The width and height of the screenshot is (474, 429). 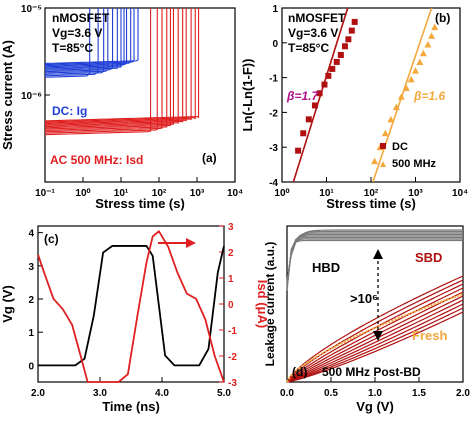 I want to click on panel-d-annotation-hbd: HBD, so click(x=326, y=267).